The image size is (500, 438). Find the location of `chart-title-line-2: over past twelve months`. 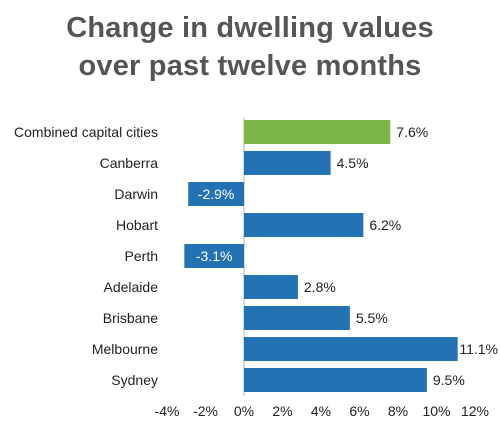

chart-title-line-2: over past twelve months is located at coordinates (250, 66).